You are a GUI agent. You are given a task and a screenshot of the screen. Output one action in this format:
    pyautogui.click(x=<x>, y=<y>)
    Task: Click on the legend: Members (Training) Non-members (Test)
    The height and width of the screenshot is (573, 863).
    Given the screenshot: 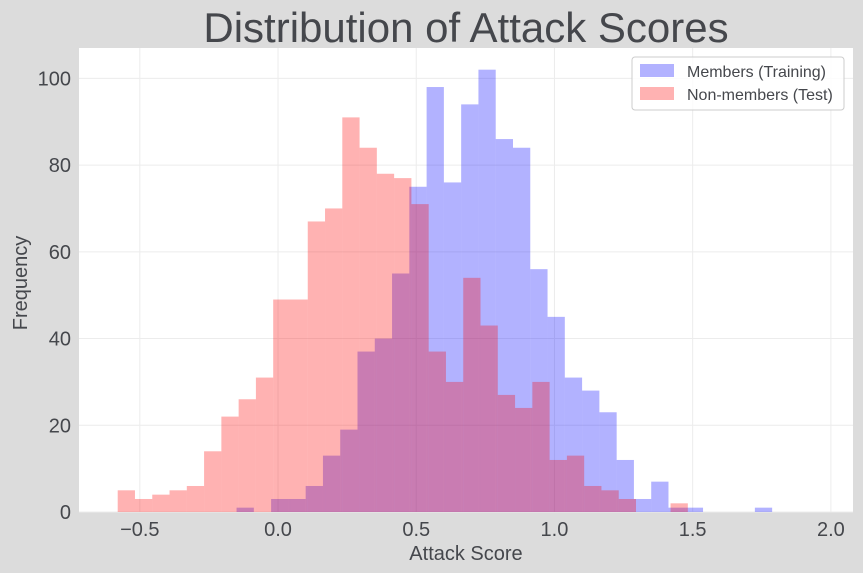 What is the action you would take?
    pyautogui.click(x=738, y=83)
    